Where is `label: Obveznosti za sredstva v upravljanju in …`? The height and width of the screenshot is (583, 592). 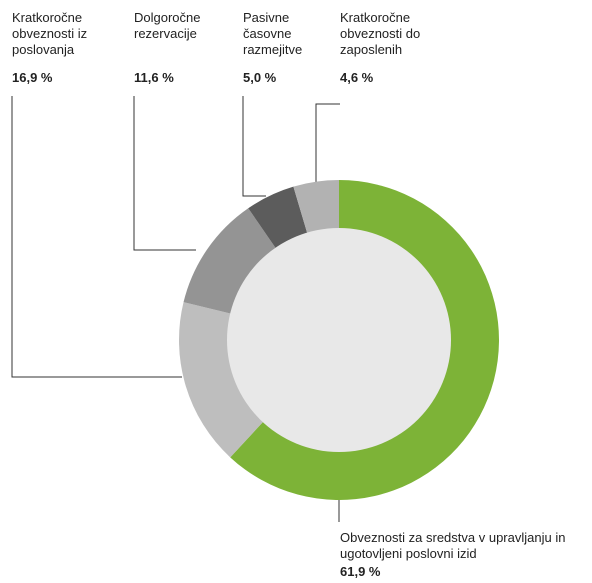
label: Obveznosti za sredstva v upravljanju in … is located at coordinates (453, 545).